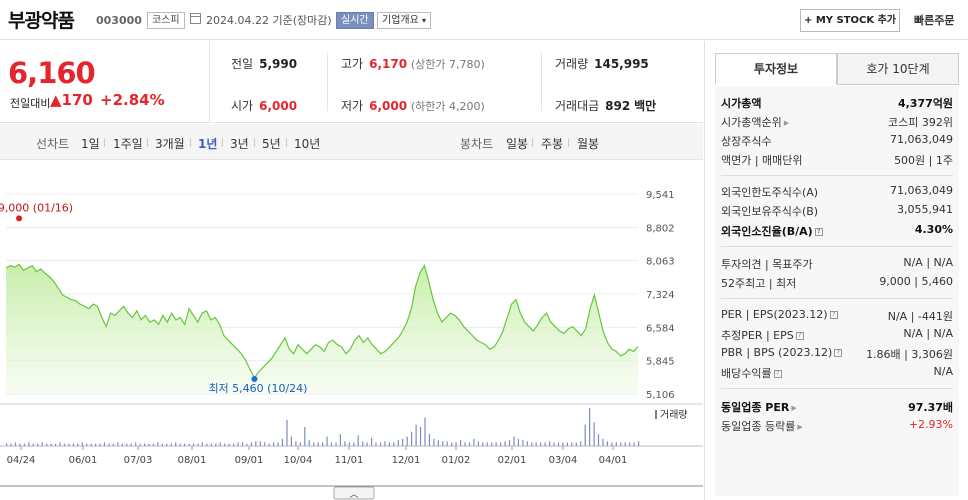 Image resolution: width=968 pixels, height=500 pixels. I want to click on rank-row: 시가총액순위 ▶ 코스피 392위, so click(837, 123).